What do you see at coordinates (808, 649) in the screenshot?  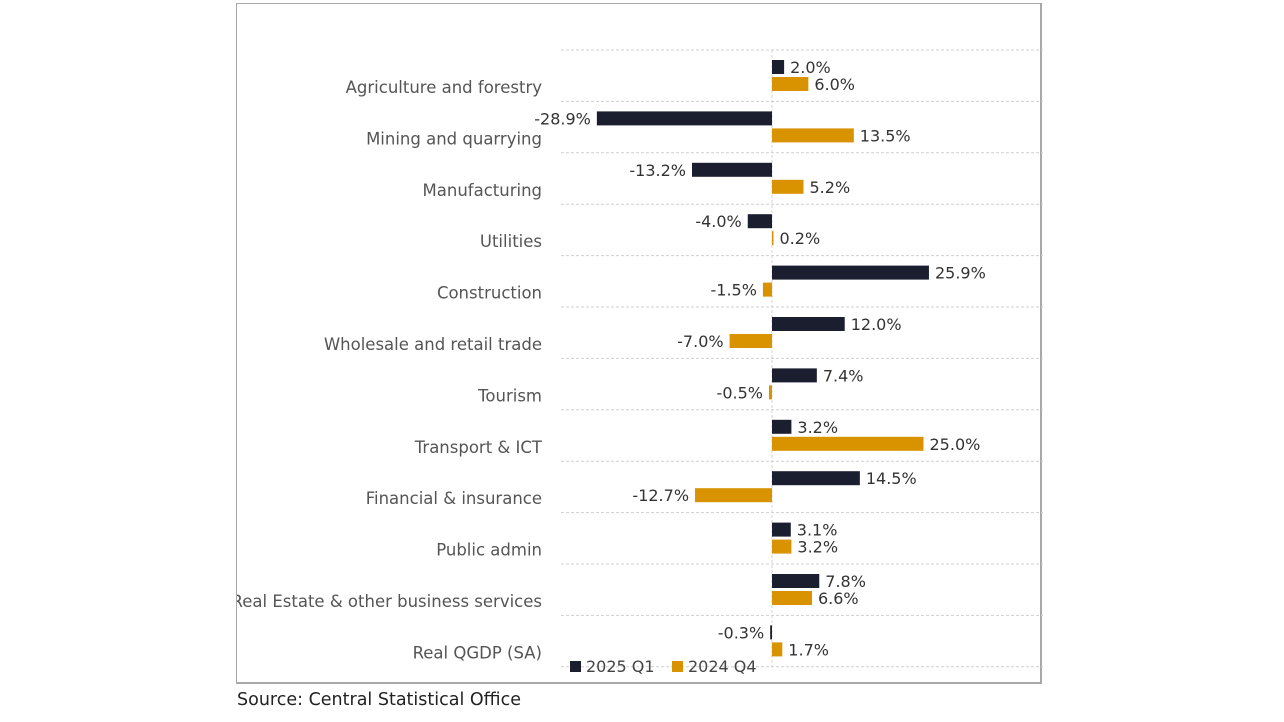 I see `value-label-2024-q4-real-qgdp-sa: 1.7%` at bounding box center [808, 649].